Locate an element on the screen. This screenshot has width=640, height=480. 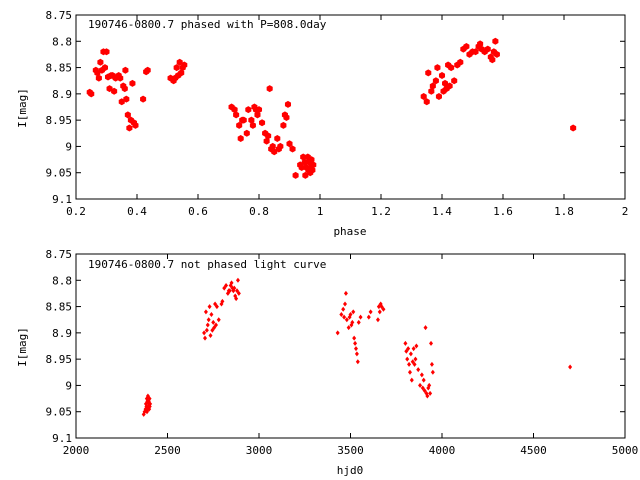
x-tick-label: 3000 is located at coordinates (259, 450).